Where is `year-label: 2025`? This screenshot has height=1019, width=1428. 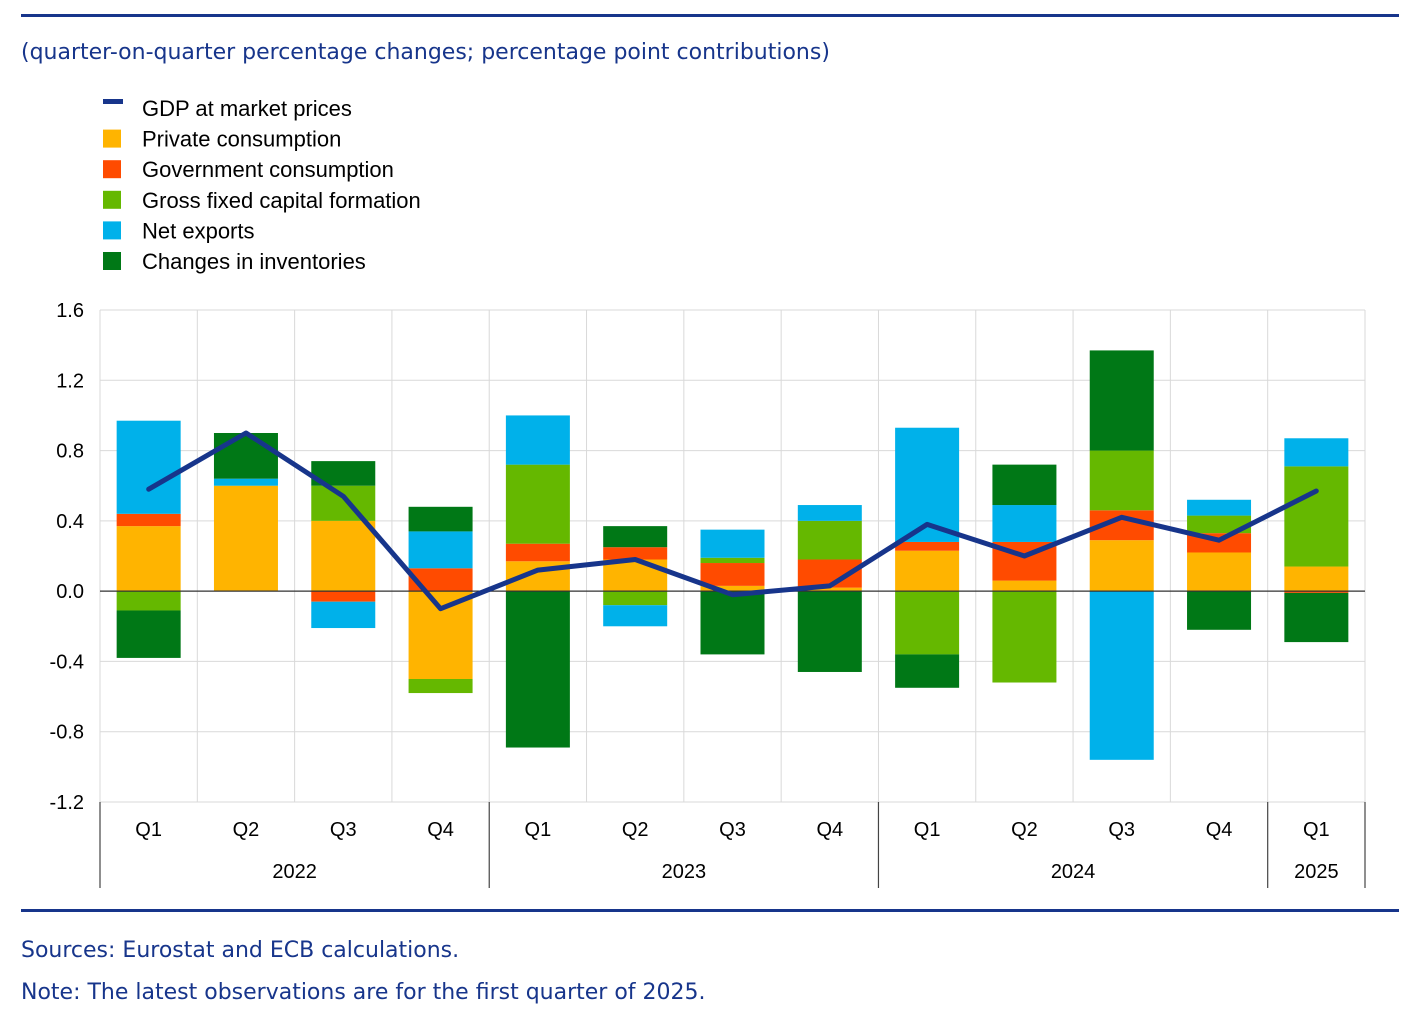 year-label: 2025 is located at coordinates (1316, 872).